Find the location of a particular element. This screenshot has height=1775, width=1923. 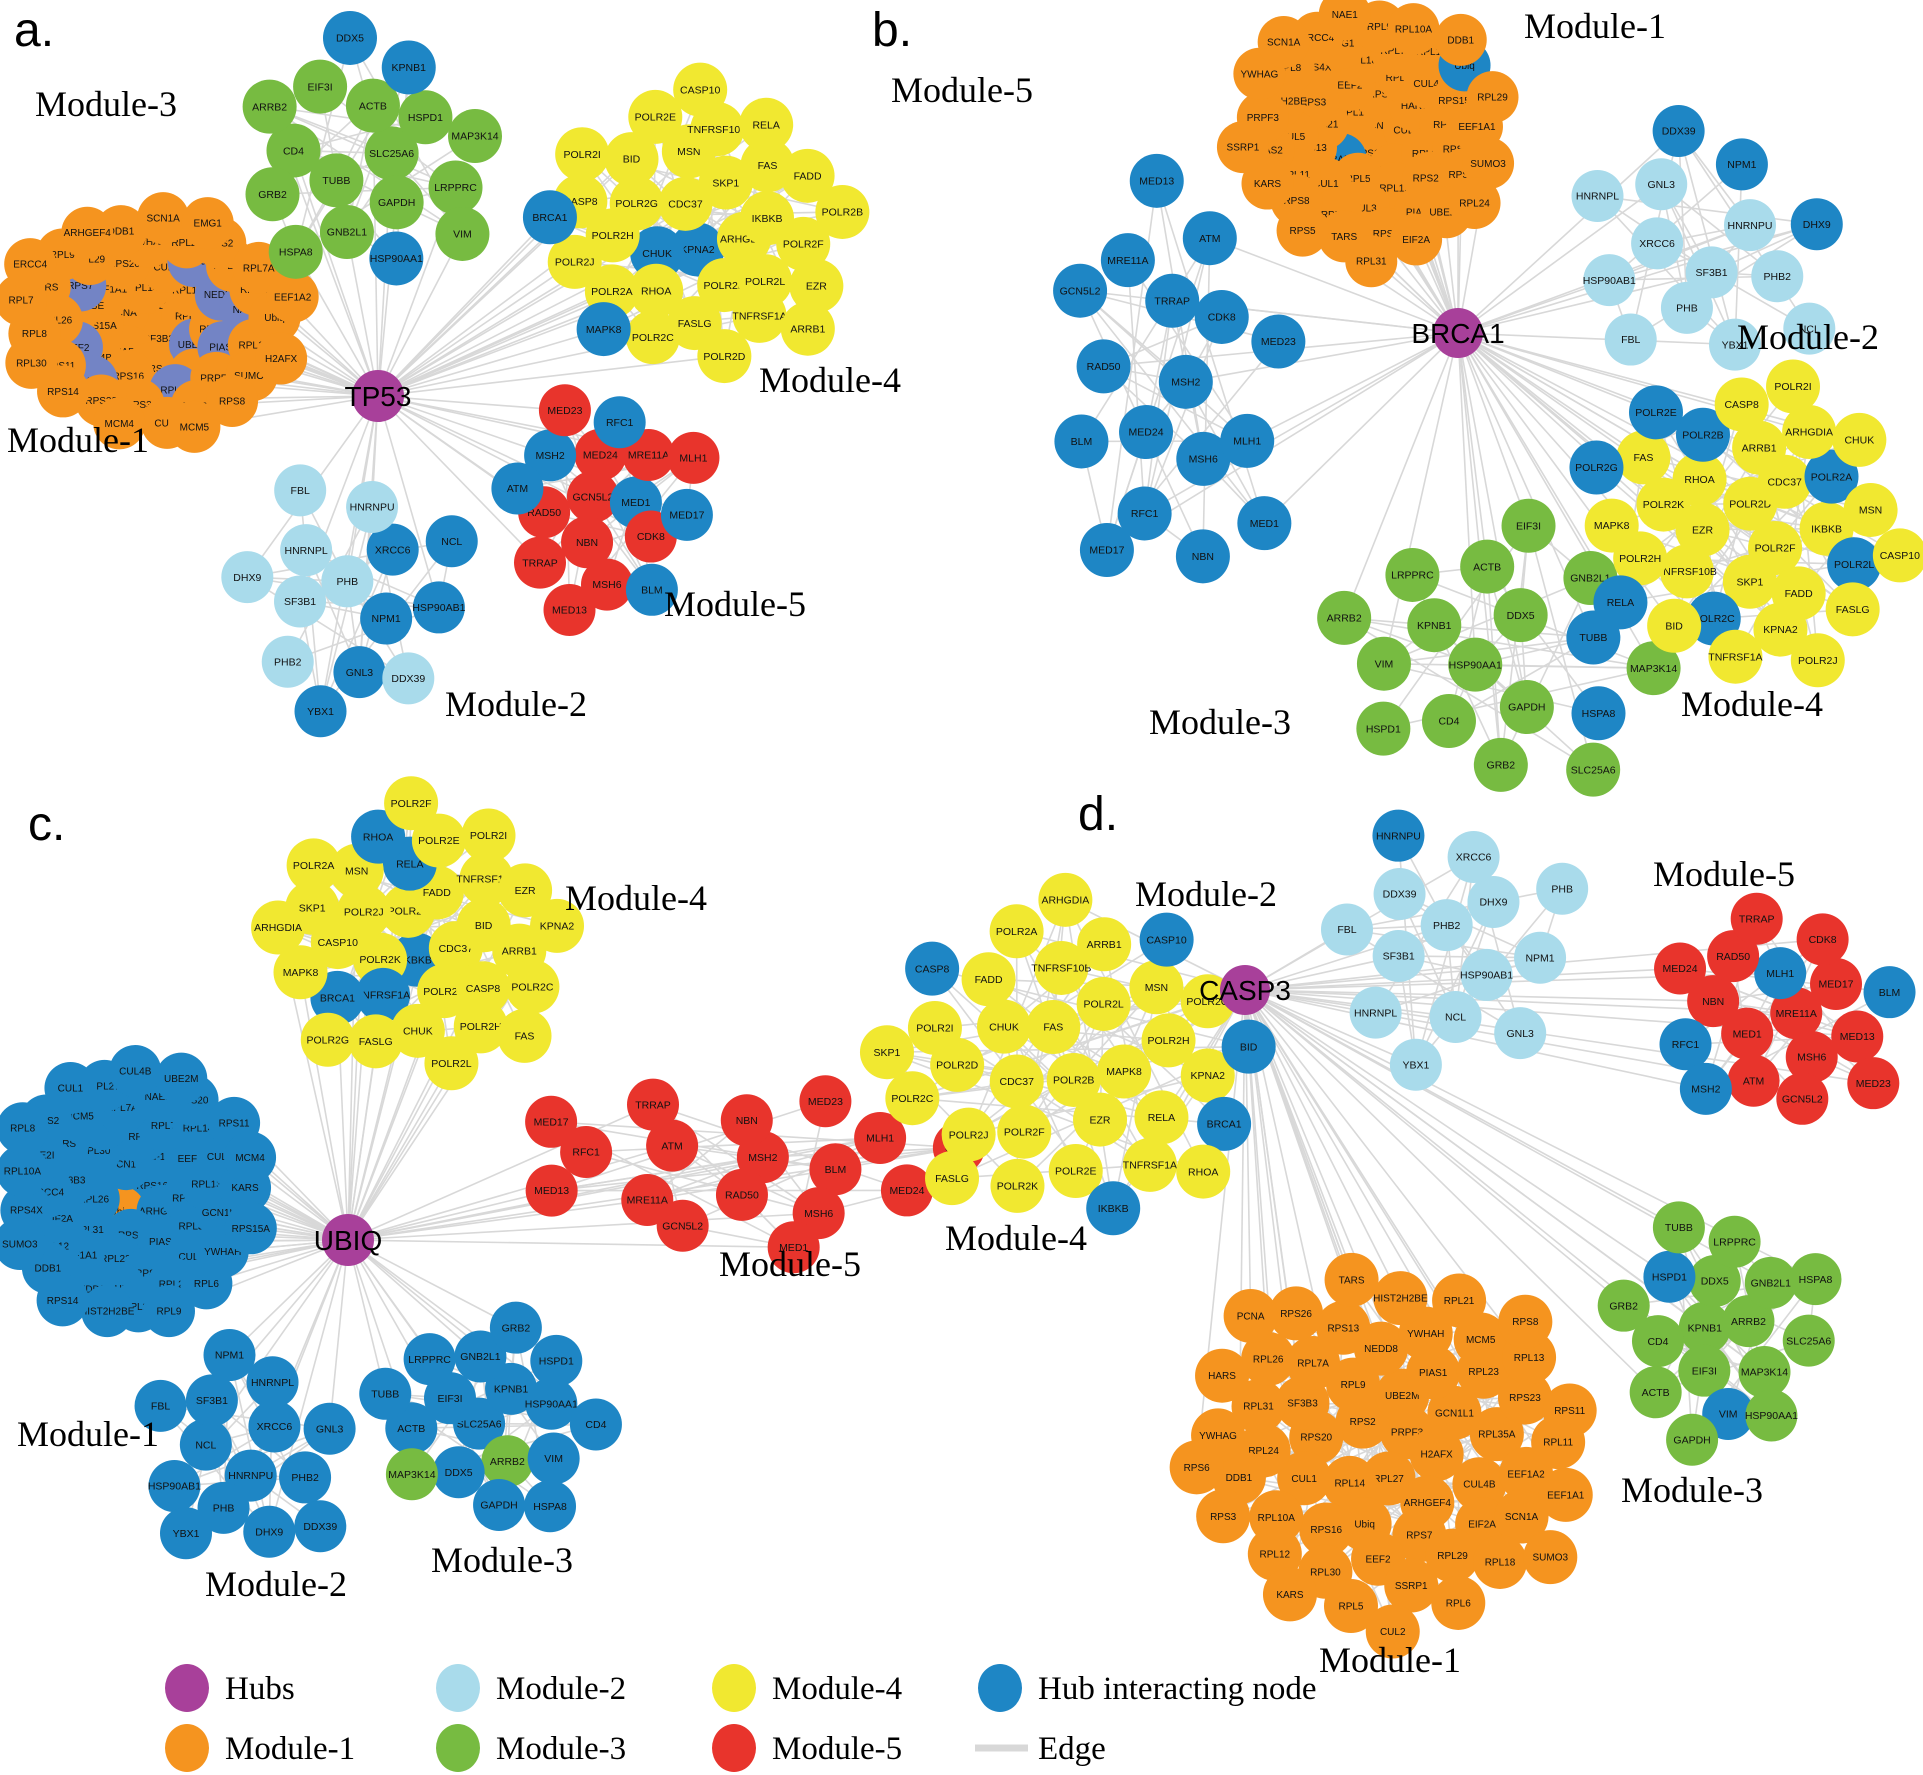

node-RELA is located at coordinates (1161, 1117).